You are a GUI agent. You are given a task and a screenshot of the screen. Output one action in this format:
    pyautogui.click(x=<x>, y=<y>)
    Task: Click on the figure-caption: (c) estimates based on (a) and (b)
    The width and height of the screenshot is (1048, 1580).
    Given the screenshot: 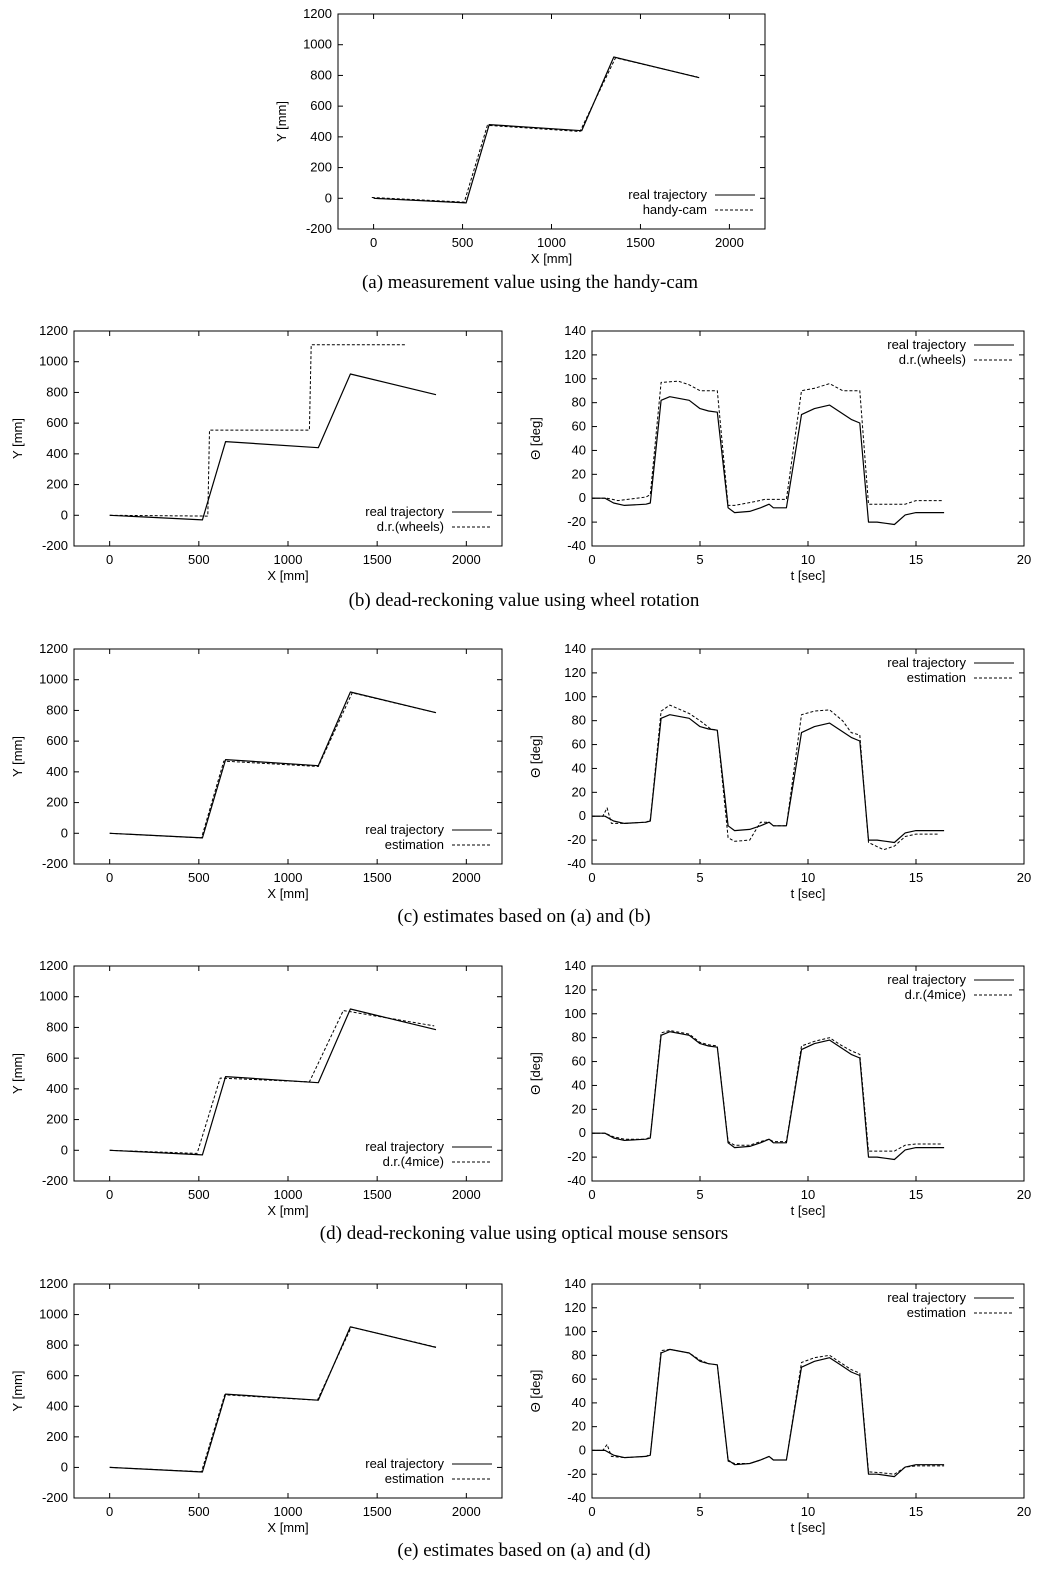 What is the action you would take?
    pyautogui.click(x=523, y=916)
    